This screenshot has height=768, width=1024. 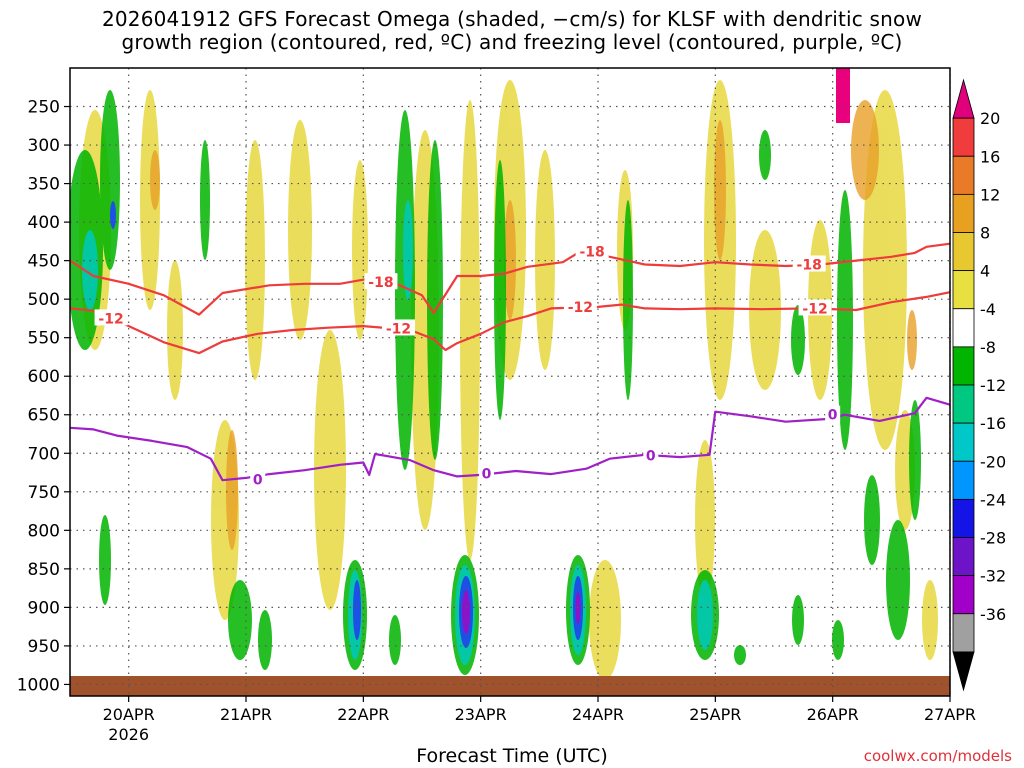 I want to click on colorbar-label: -24, so click(x=993, y=499).